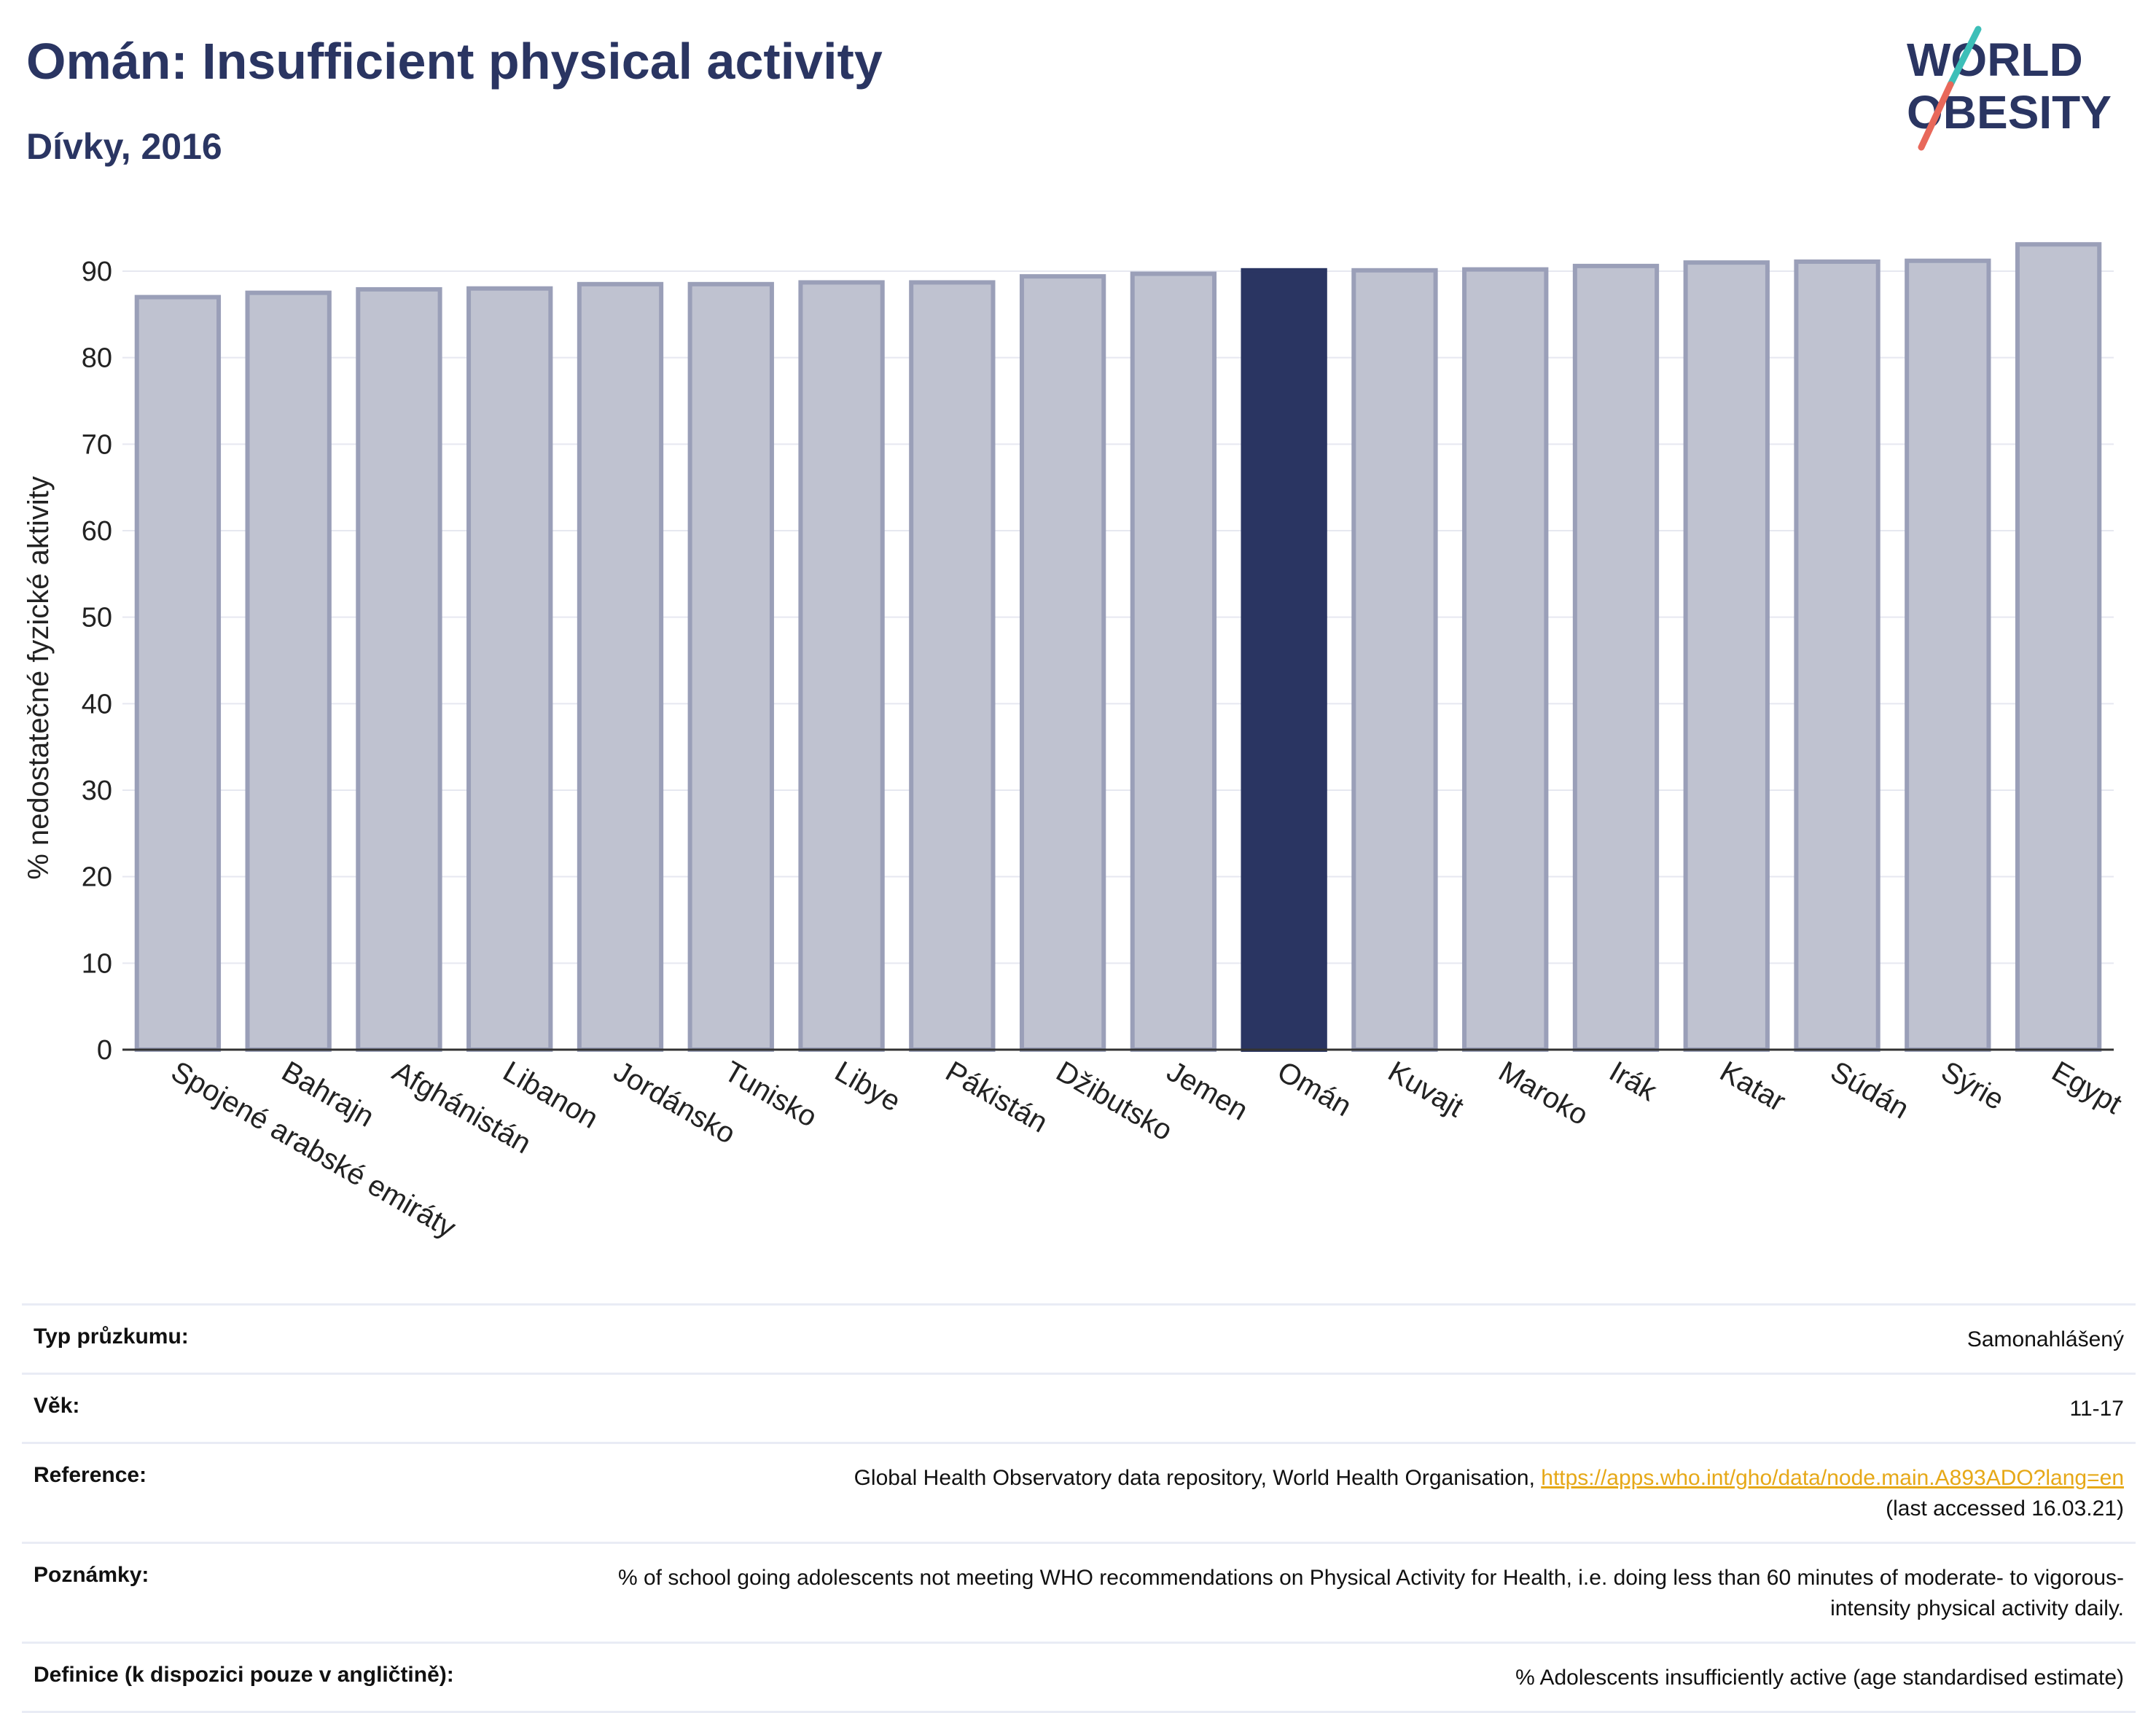 The image size is (2156, 1713). I want to click on bar-Bahrajn, so click(288, 671).